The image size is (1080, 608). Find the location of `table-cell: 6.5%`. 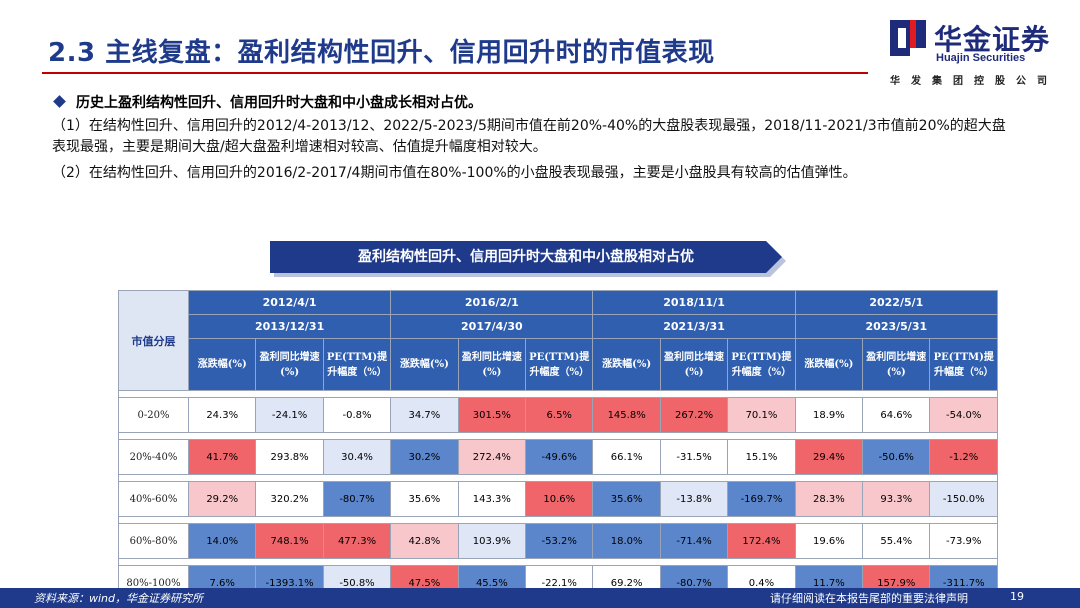

table-cell: 6.5% is located at coordinates (559, 415).